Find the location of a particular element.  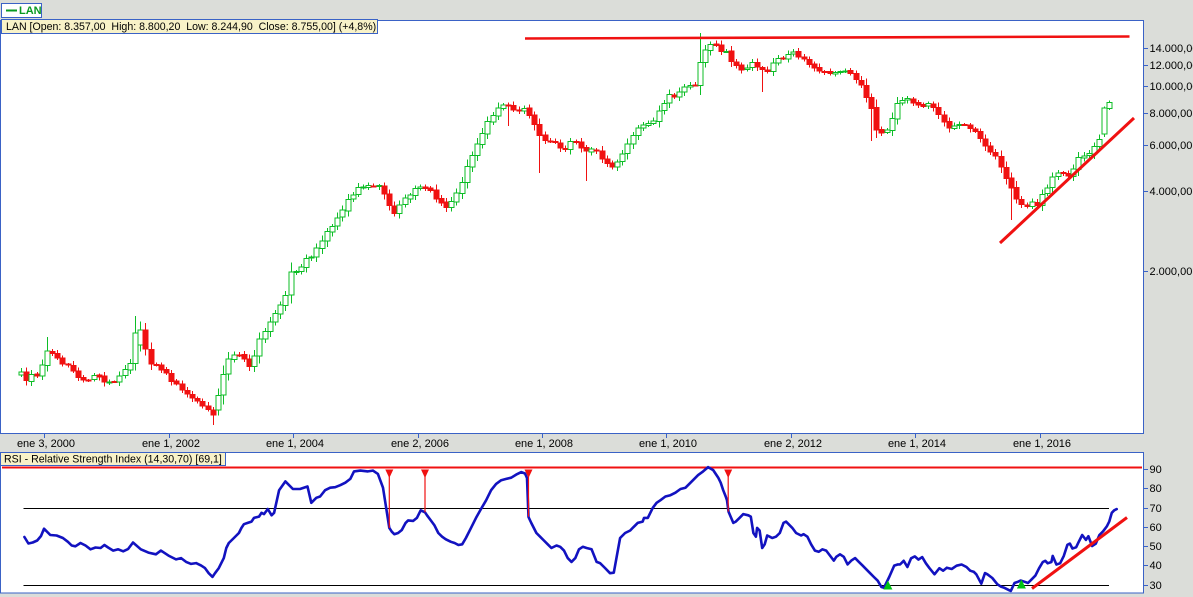

svg-text: 60 is located at coordinates (1156, 528).